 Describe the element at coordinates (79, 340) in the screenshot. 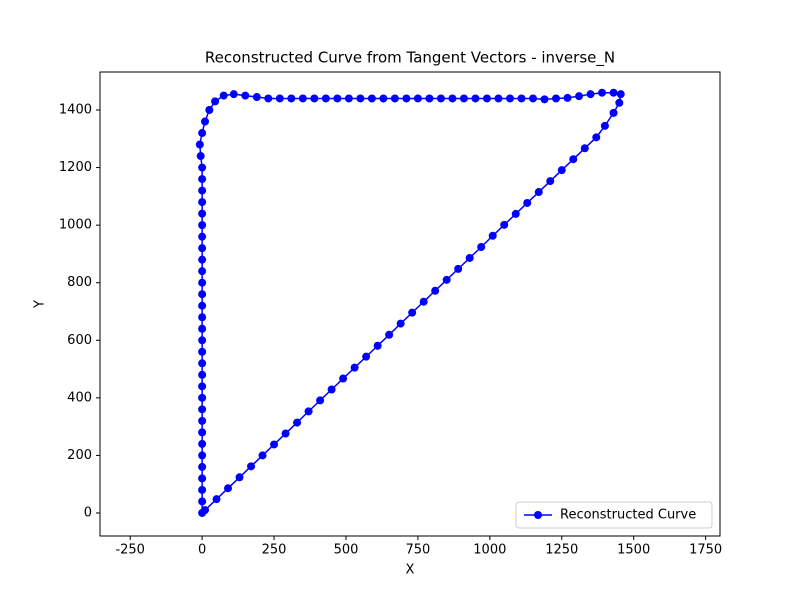

I see `y-tick-label: 600` at that location.